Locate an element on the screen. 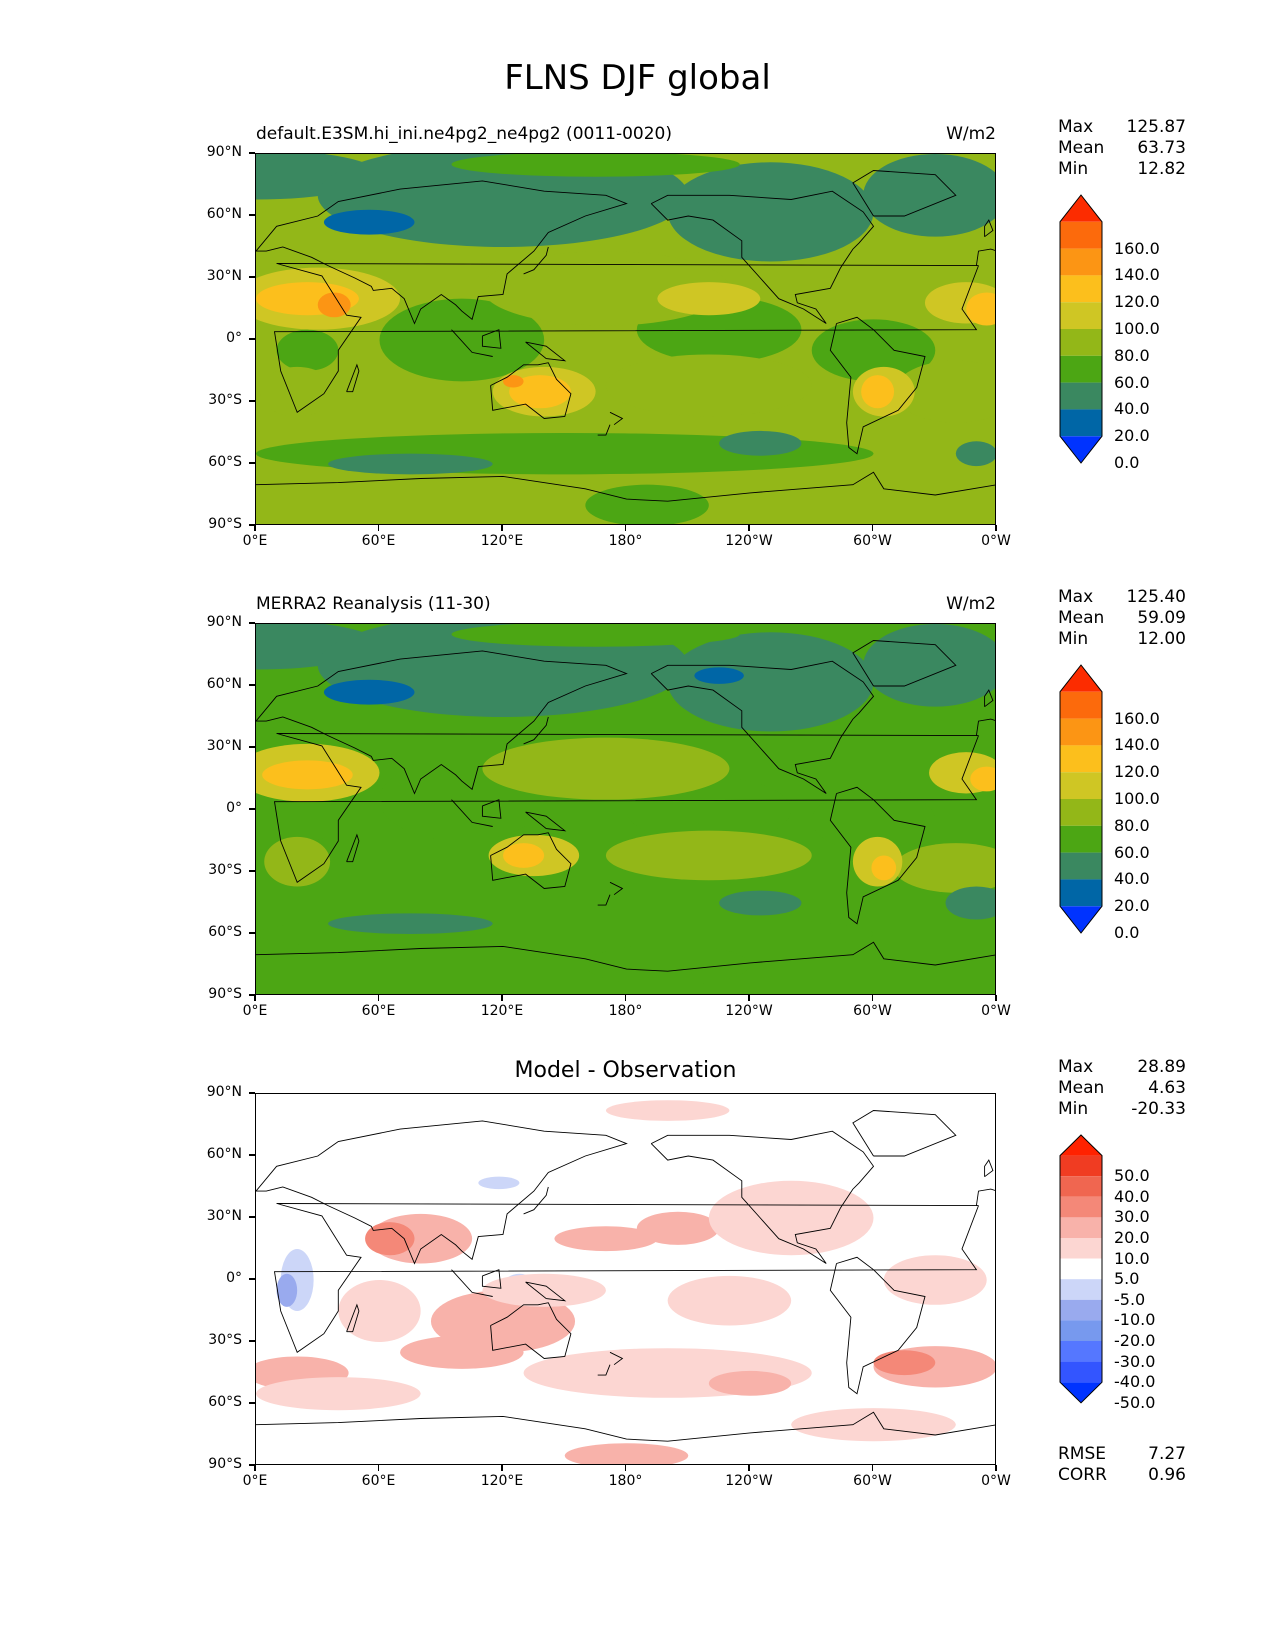 This screenshot has width=1275, height=1650. colorbar-tick-label: 60.0 is located at coordinates (1132, 382).